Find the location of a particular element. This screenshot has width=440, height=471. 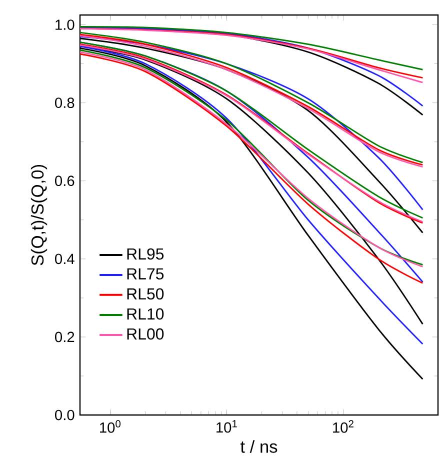

x-axis-title: t / ns is located at coordinates (259, 446).